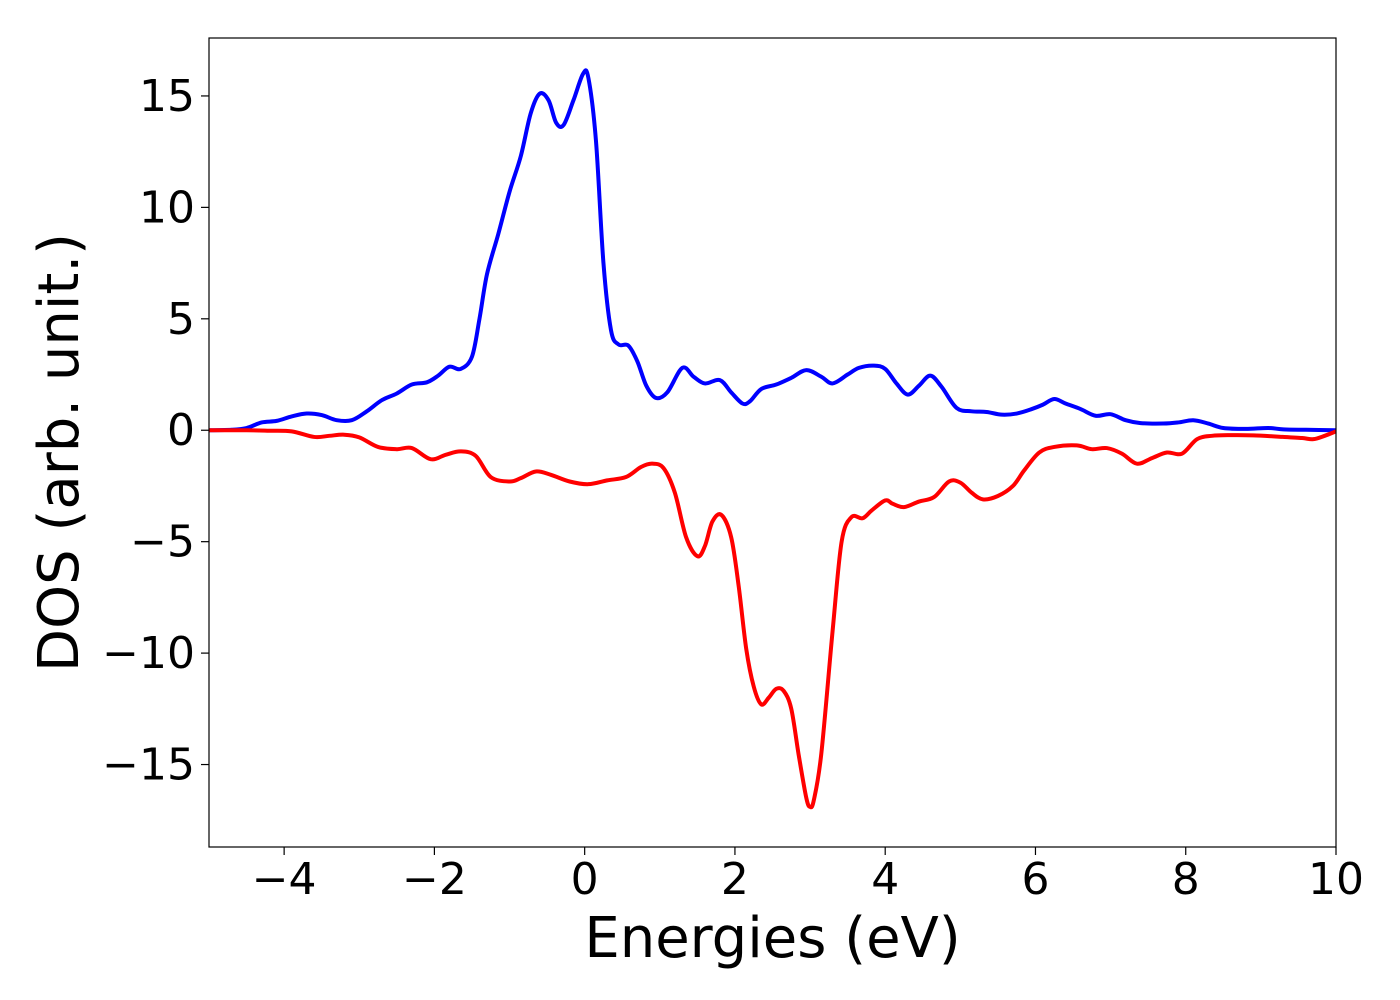  I want to click on x-tick-label: −2, so click(434, 879).